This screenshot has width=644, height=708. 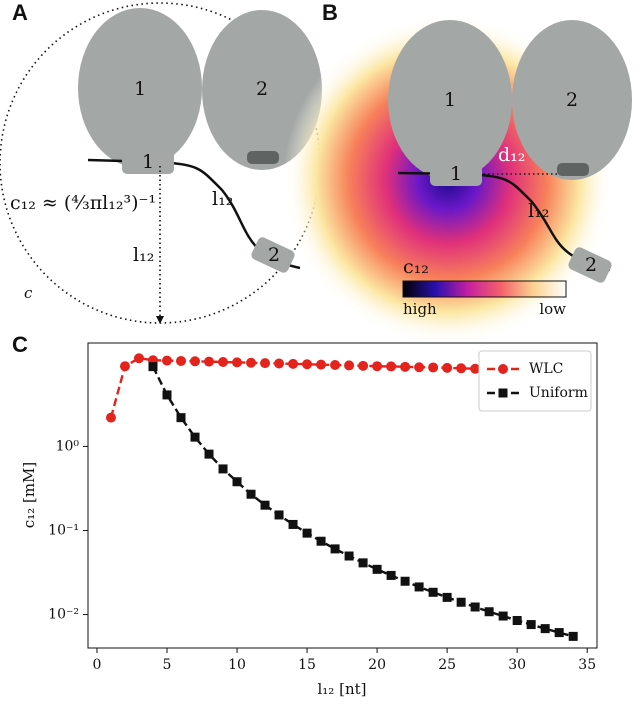 What do you see at coordinates (28, 293) in the screenshot?
I see `volume-label: c` at bounding box center [28, 293].